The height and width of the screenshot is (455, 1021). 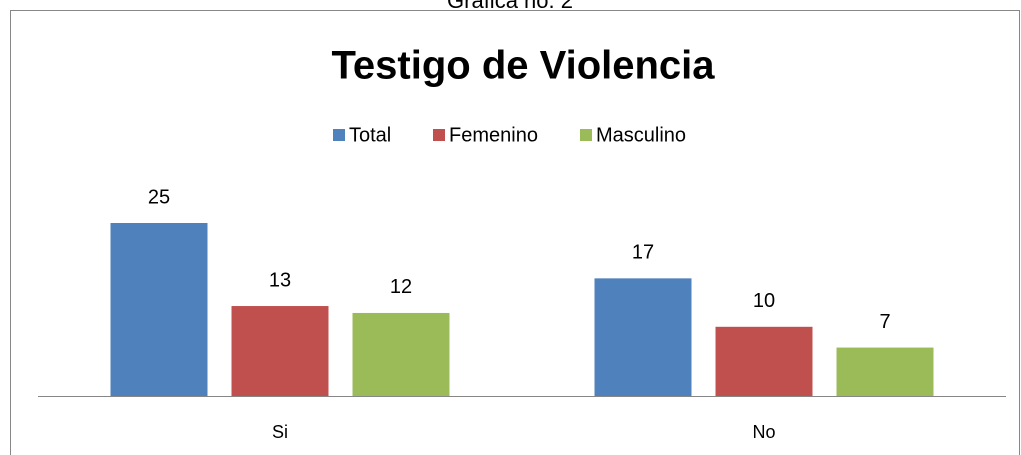 What do you see at coordinates (280, 432) in the screenshot?
I see `x-tick-label: Si` at bounding box center [280, 432].